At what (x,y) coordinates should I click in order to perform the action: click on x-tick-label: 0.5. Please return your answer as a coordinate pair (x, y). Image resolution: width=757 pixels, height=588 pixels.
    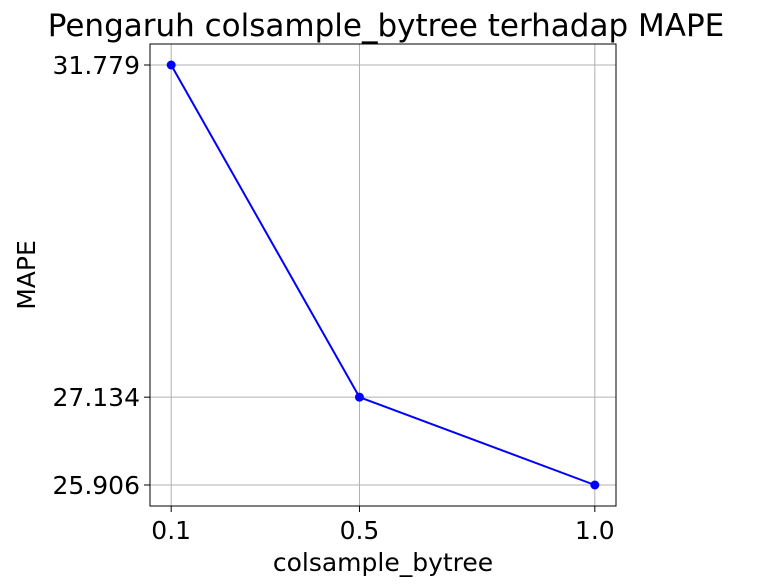
    Looking at the image, I should click on (360, 530).